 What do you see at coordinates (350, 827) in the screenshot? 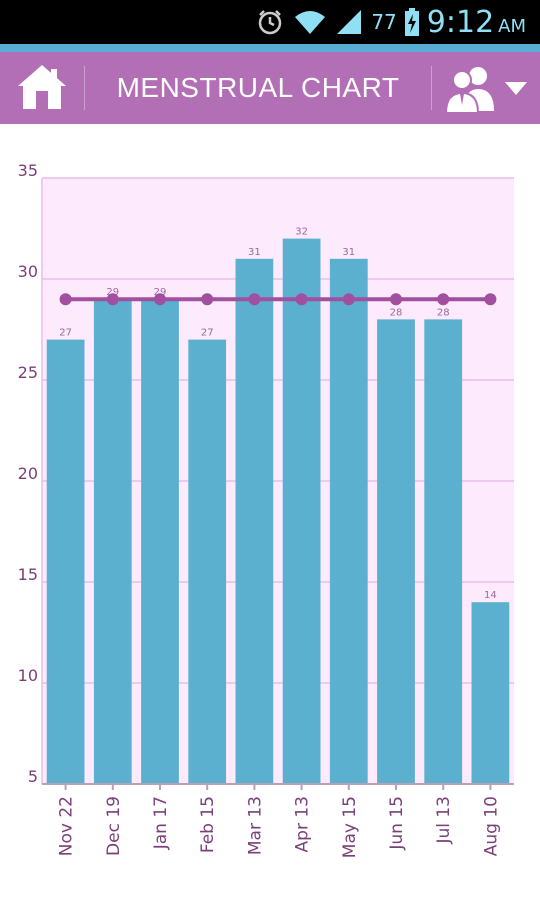
I see `x-tick-label: May 15` at bounding box center [350, 827].